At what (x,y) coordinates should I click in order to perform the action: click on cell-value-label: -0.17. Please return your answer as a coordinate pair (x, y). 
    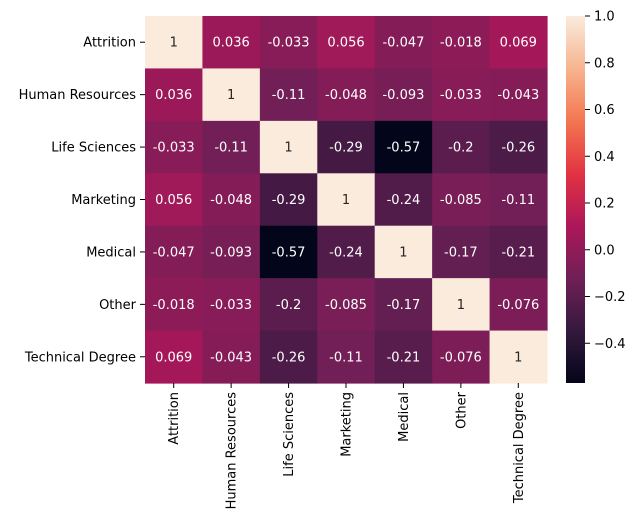
    Looking at the image, I should click on (404, 305).